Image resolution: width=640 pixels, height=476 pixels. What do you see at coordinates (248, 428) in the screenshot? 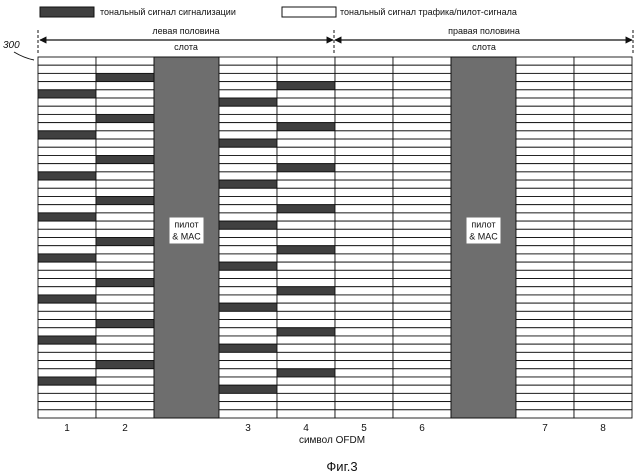
I see `symbol-index-label: 3` at bounding box center [248, 428].